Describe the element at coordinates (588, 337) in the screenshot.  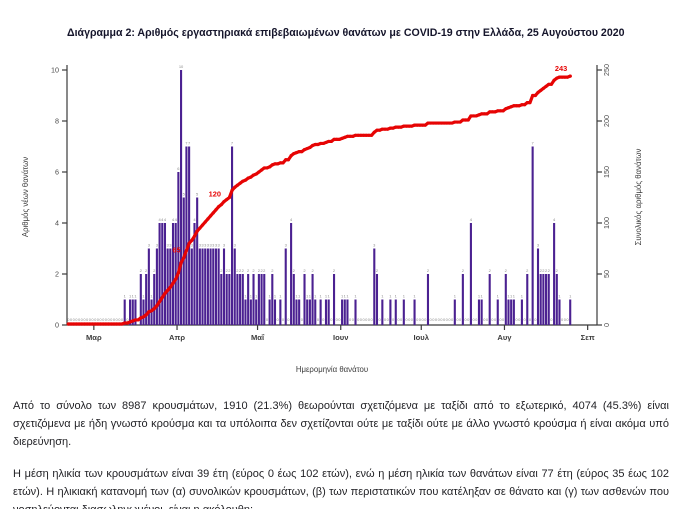
I see `svg-text: Σεπ` at that location.